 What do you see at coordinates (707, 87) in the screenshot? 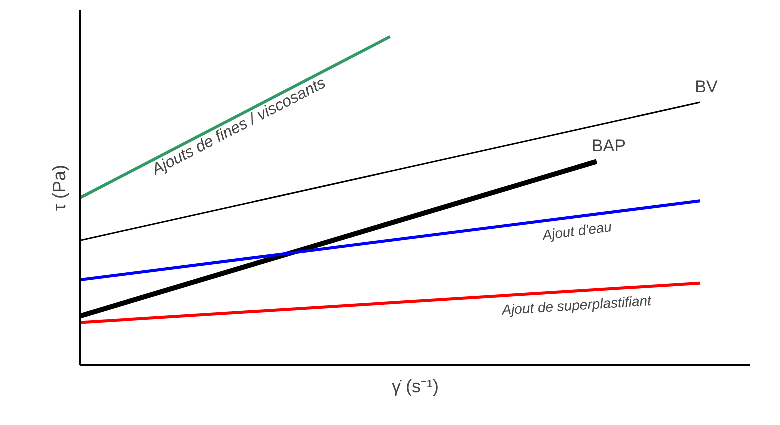
I see `series-label: BV` at bounding box center [707, 87].